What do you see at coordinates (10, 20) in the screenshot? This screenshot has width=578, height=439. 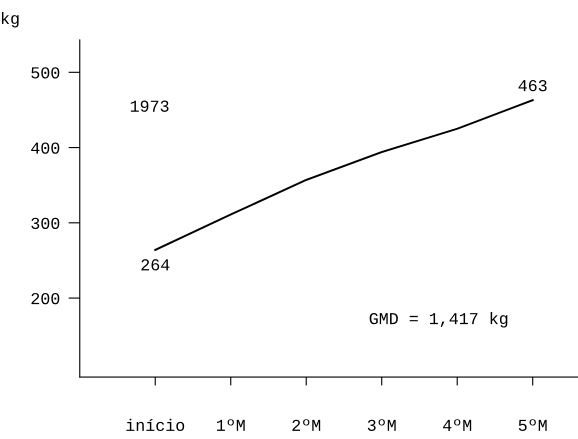 I see `y-axis-title: kg` at bounding box center [10, 20].